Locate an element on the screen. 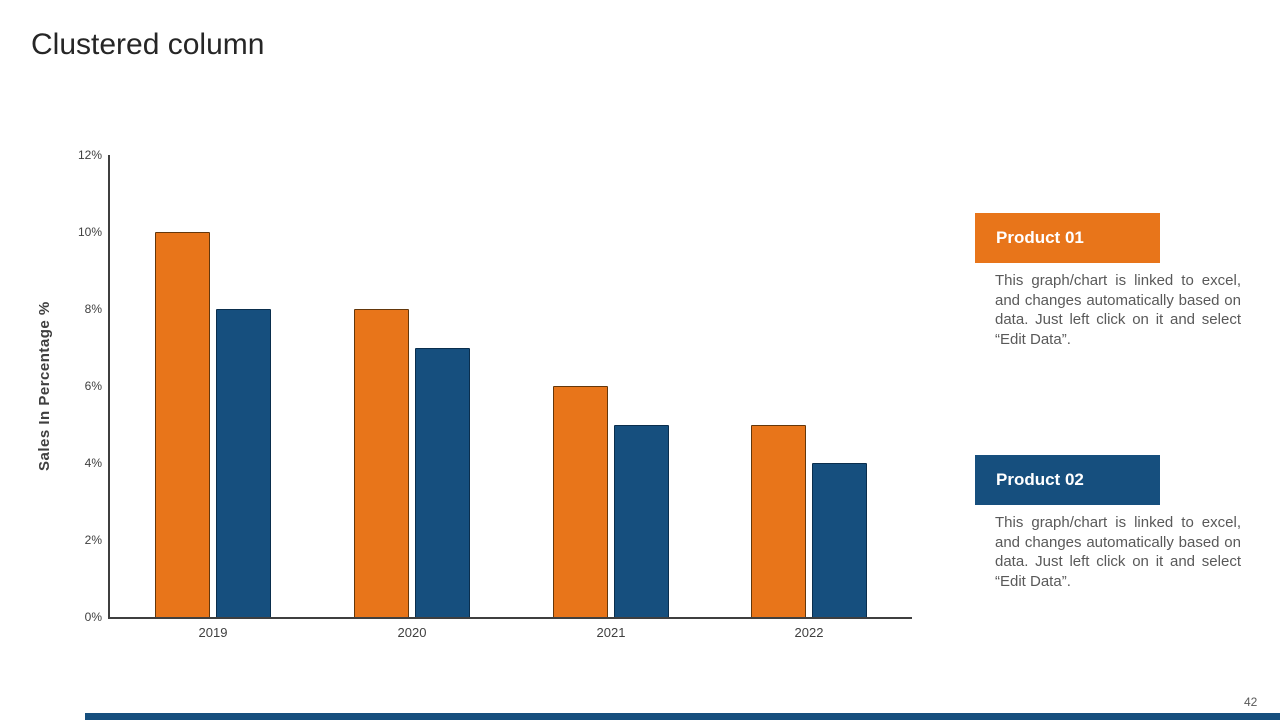 The height and width of the screenshot is (720, 1280). y-tick-label: 8% is located at coordinates (93, 309).